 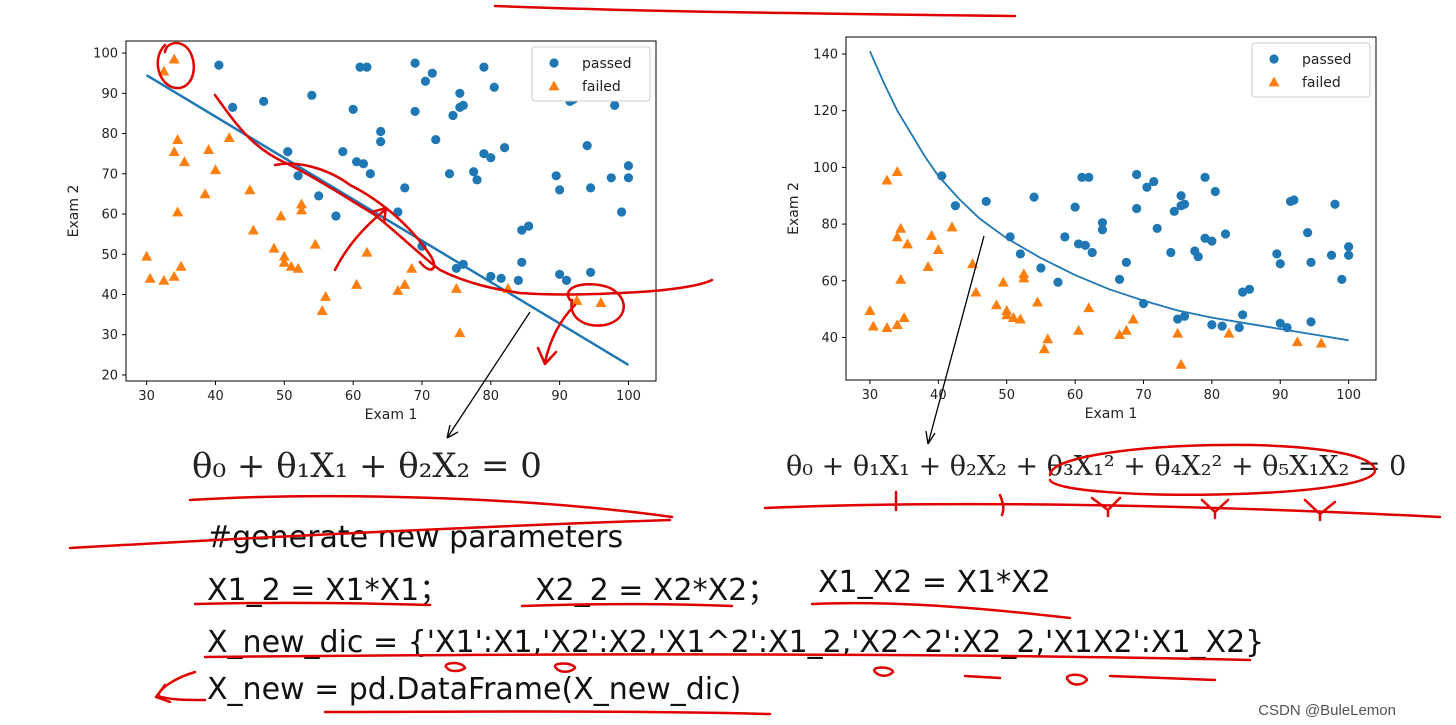 What do you see at coordinates (870, 395) in the screenshot?
I see `x-tick-label: 30` at bounding box center [870, 395].